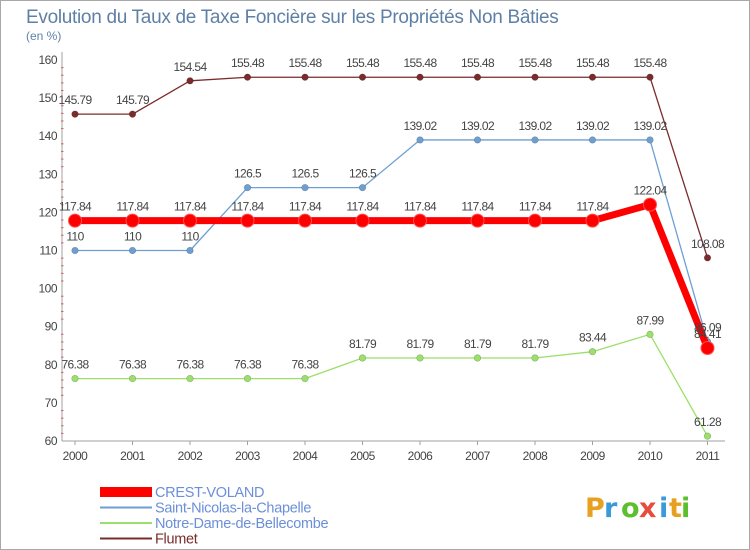 The height and width of the screenshot is (550, 750). Describe the element at coordinates (76, 456) in the screenshot. I see `x-tick-label-2000: 2000` at that location.